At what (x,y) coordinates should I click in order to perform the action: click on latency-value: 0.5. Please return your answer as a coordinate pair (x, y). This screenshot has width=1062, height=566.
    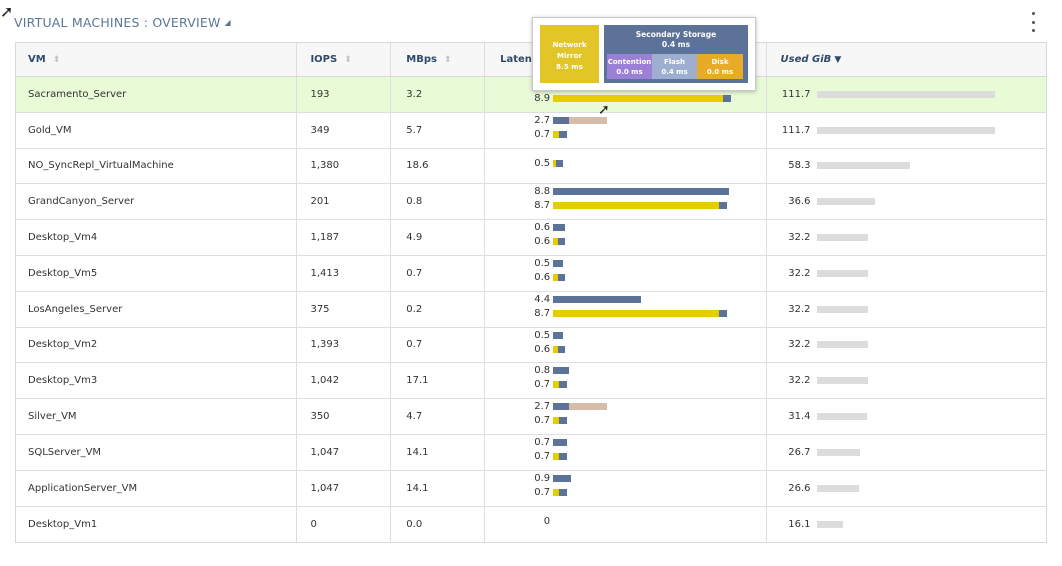
    Looking at the image, I should click on (542, 263).